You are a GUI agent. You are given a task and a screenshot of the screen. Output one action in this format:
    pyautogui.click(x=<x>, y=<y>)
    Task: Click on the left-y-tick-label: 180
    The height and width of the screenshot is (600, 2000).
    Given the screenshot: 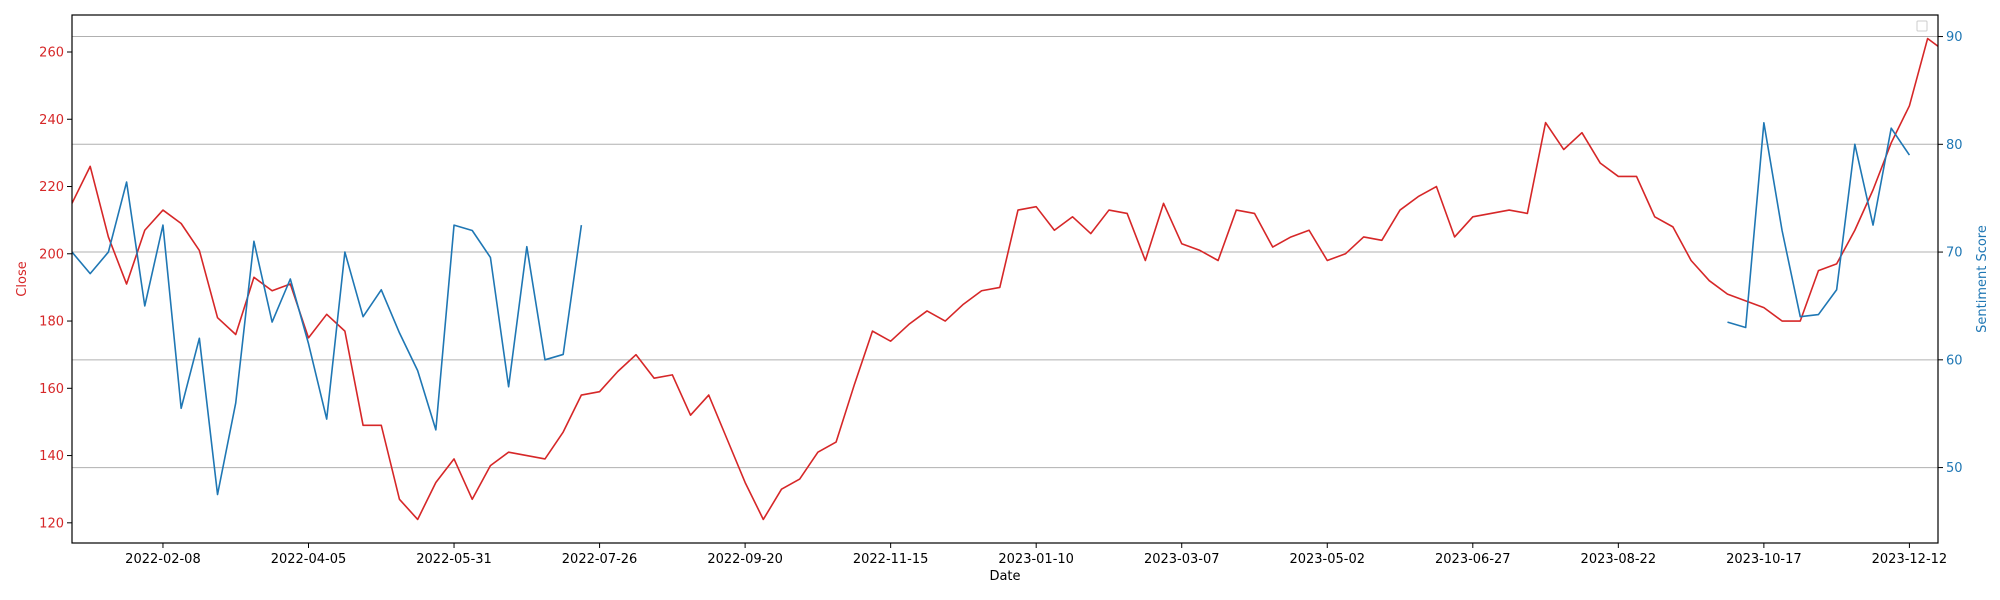 What is the action you would take?
    pyautogui.click(x=51, y=322)
    